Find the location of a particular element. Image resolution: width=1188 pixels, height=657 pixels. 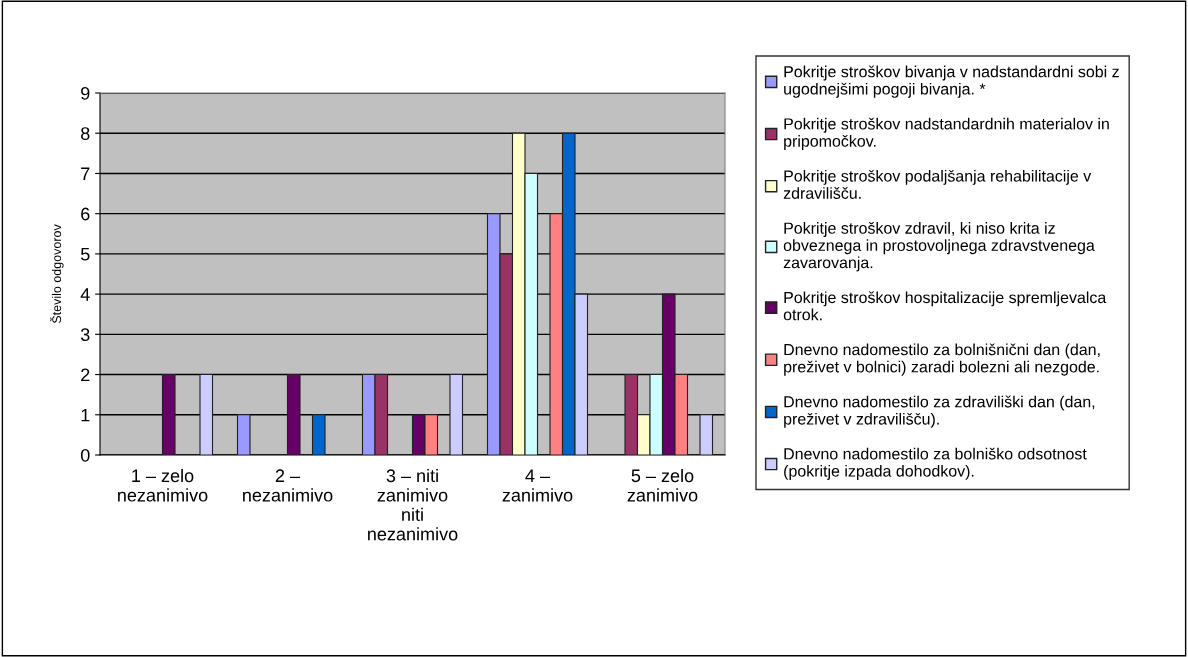

y-tick-label: 1 is located at coordinates (85, 415).